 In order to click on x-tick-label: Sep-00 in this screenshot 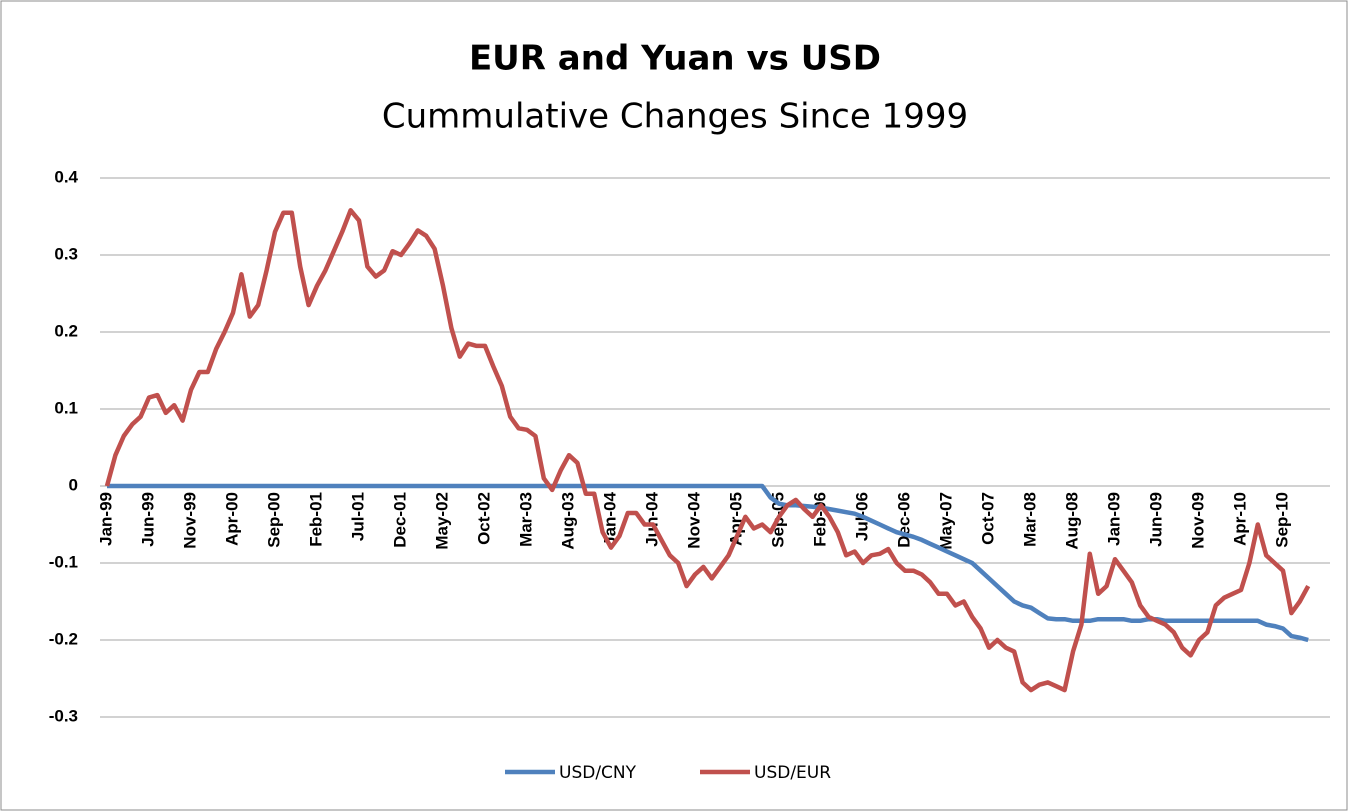, I will do `click(273, 520)`.